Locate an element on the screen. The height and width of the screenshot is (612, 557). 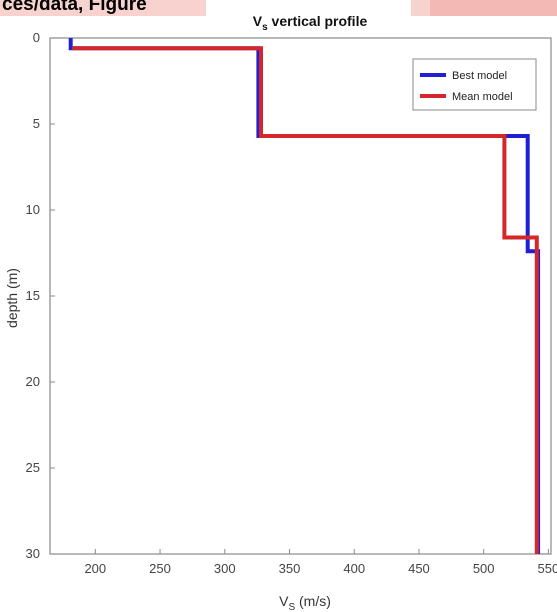
legend-label: Mean model is located at coordinates (482, 97).